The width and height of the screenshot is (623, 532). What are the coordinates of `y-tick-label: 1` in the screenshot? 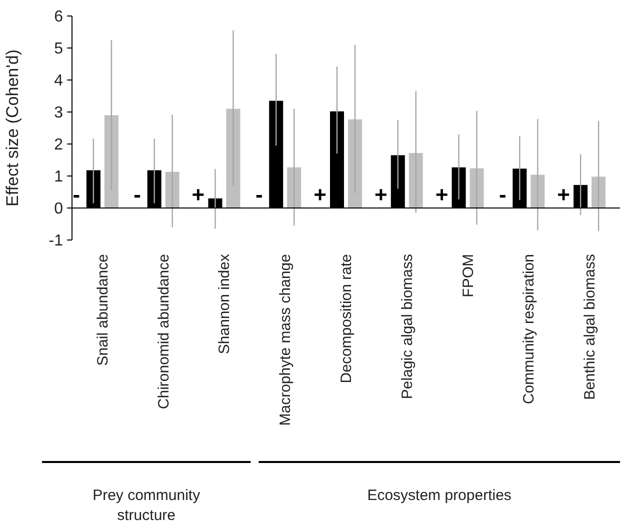 It's located at (59, 177).